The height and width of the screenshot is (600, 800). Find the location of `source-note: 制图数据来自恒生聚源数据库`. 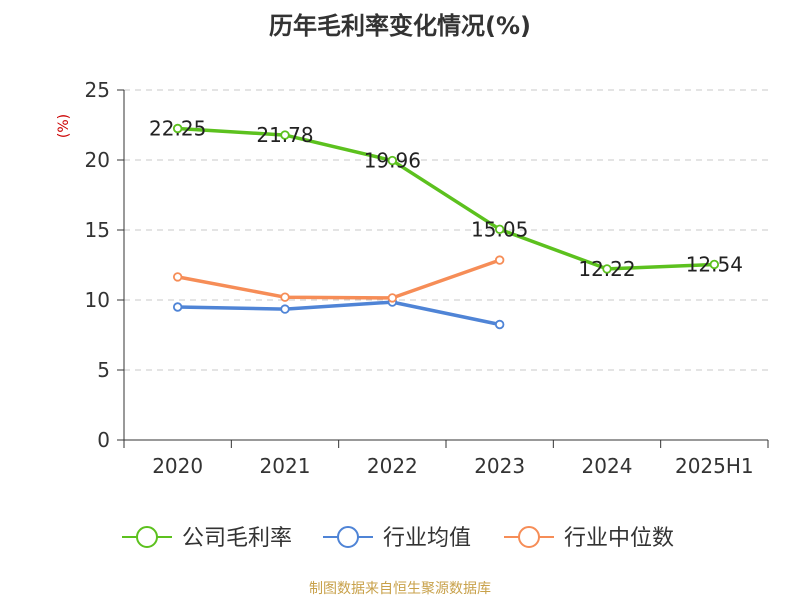

source-note: 制图数据来自恒生聚源数据库 is located at coordinates (400, 589).